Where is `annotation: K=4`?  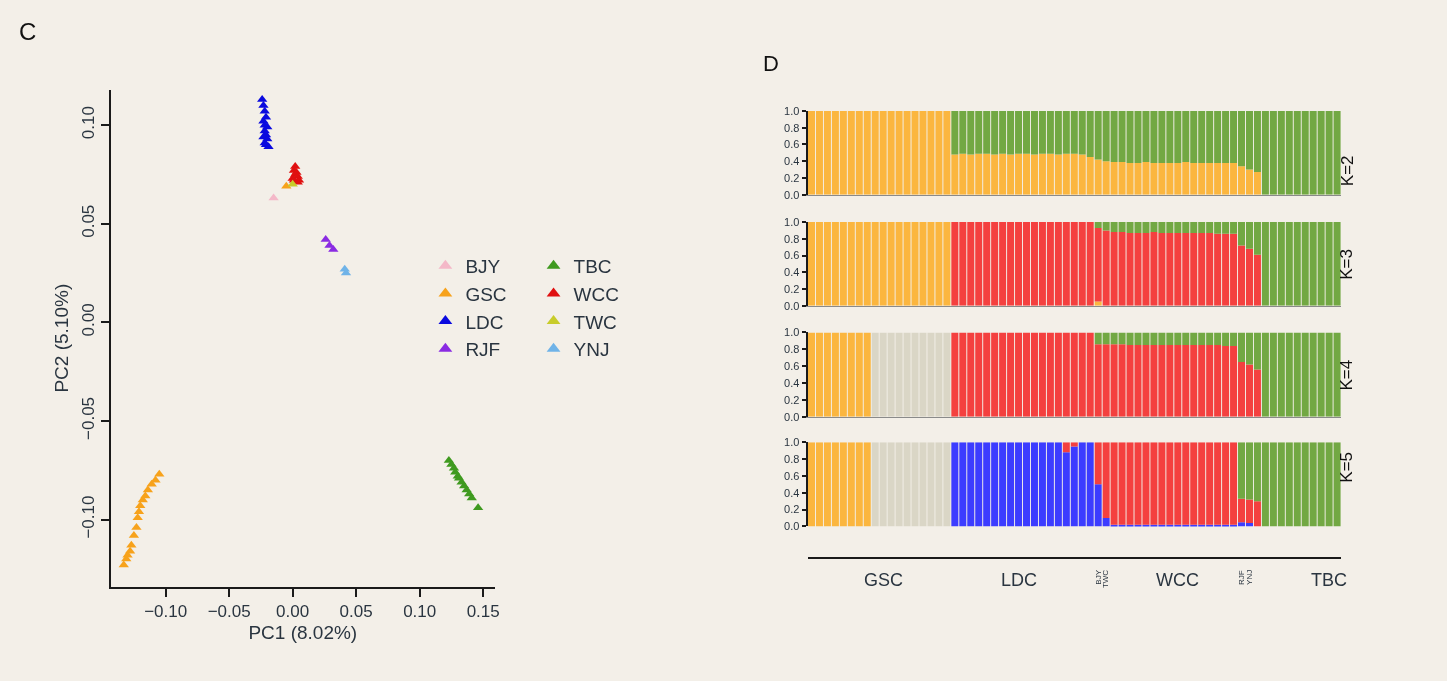 annotation: K=4 is located at coordinates (1347, 375).